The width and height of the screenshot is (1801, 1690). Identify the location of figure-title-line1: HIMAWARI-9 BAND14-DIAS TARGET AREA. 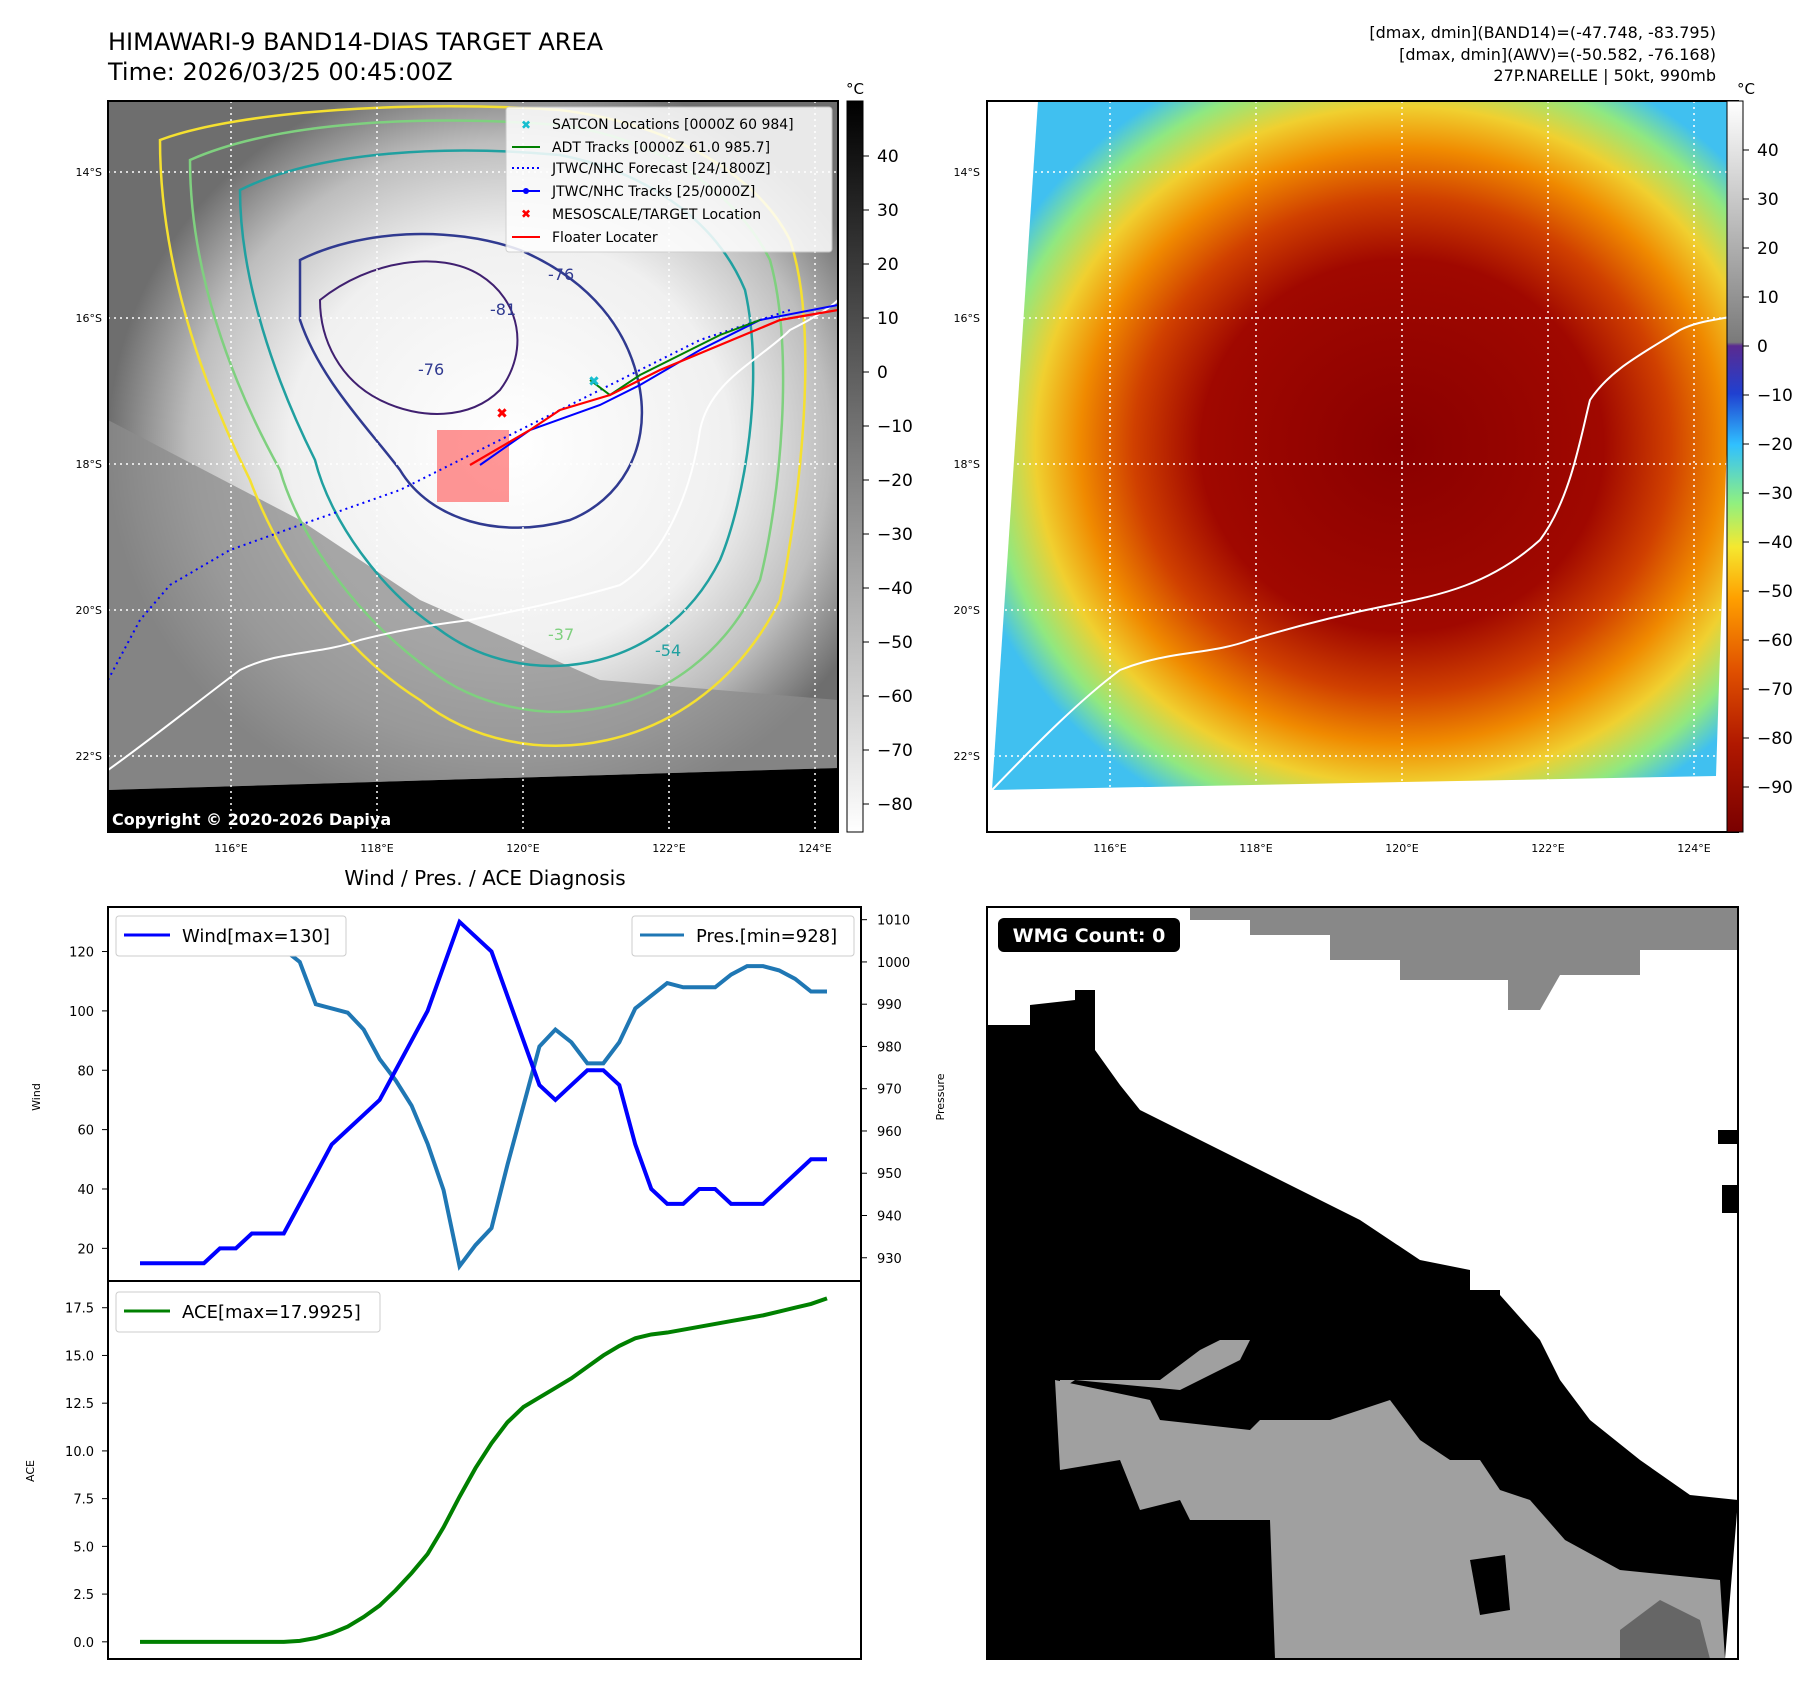
(356, 42).